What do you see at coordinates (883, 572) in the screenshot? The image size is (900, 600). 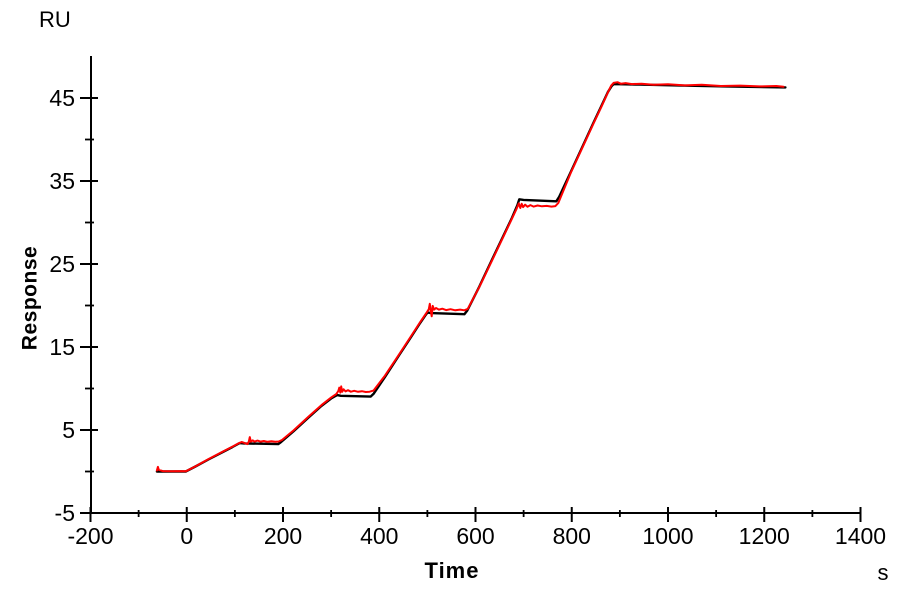 I see `x-axis-unit-label: s` at bounding box center [883, 572].